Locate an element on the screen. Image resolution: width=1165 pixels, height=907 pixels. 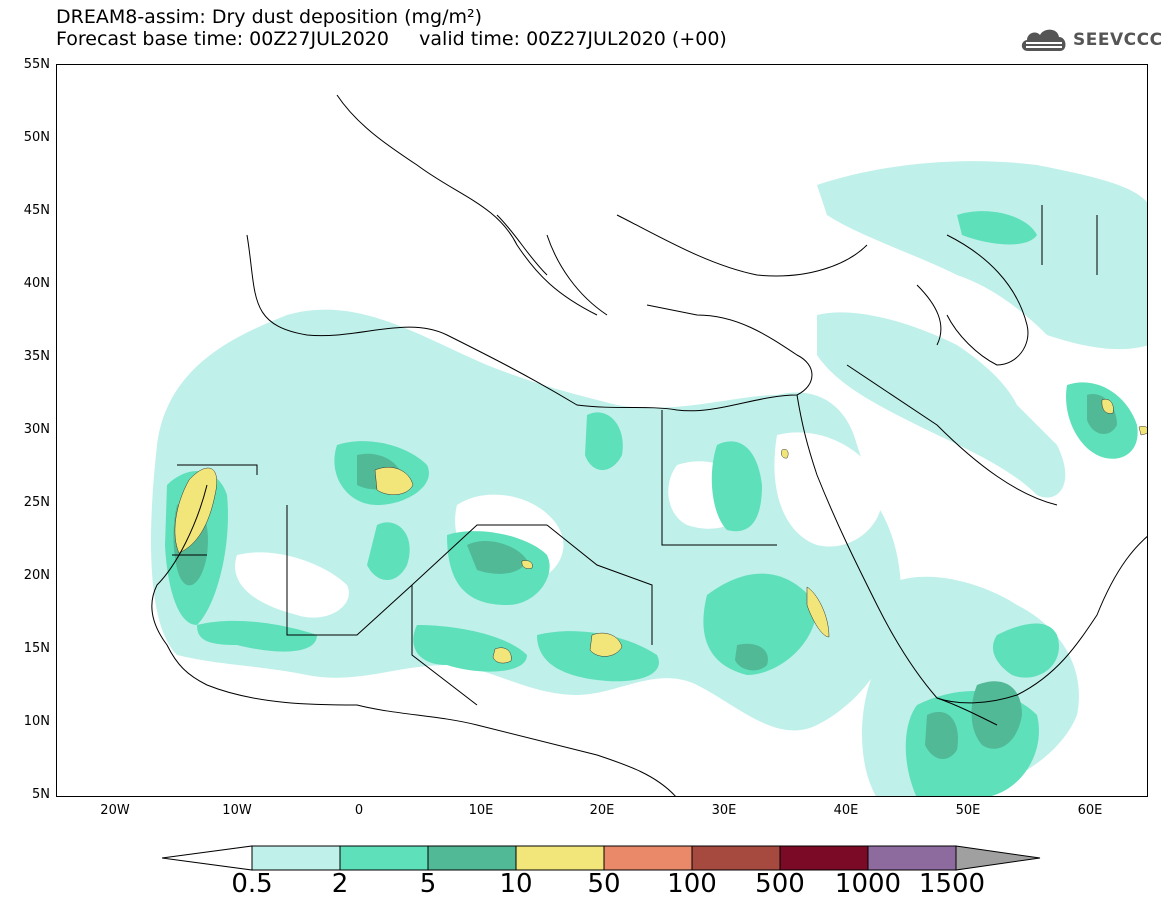
lon-label-10w: 10W is located at coordinates (237, 810).